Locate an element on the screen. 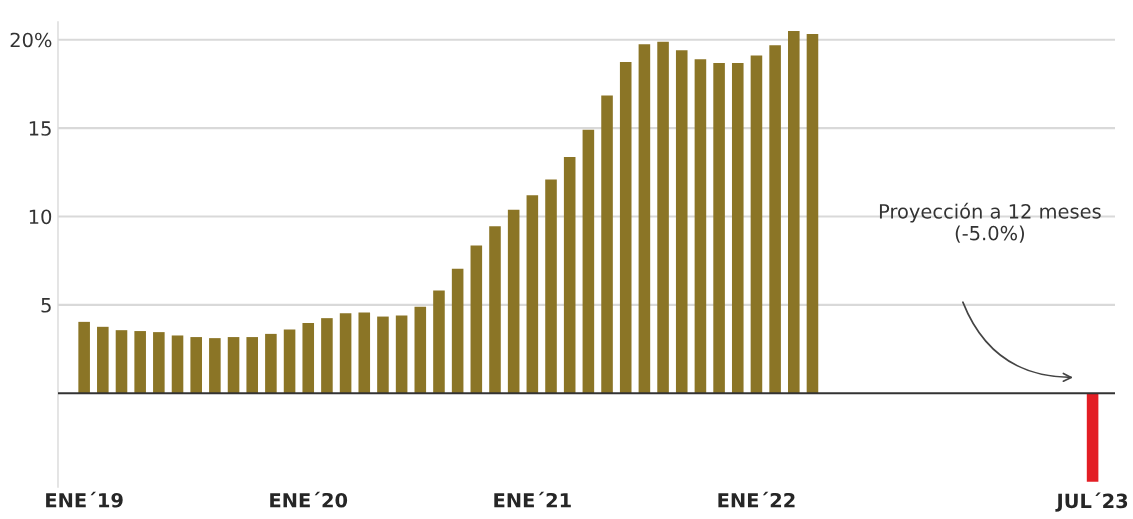 Image resolution: width=1133 pixels, height=519 pixels. x-tick-label: ENE´20 is located at coordinates (309, 499).